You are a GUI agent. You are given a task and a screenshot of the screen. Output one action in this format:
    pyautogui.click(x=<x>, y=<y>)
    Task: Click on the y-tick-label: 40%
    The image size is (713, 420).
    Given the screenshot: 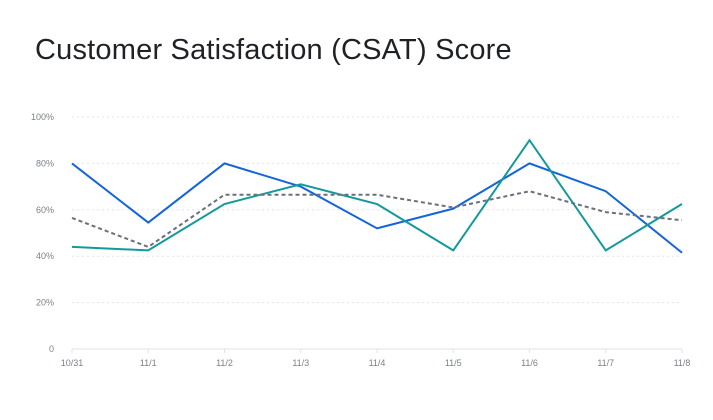 What is the action you would take?
    pyautogui.click(x=45, y=256)
    